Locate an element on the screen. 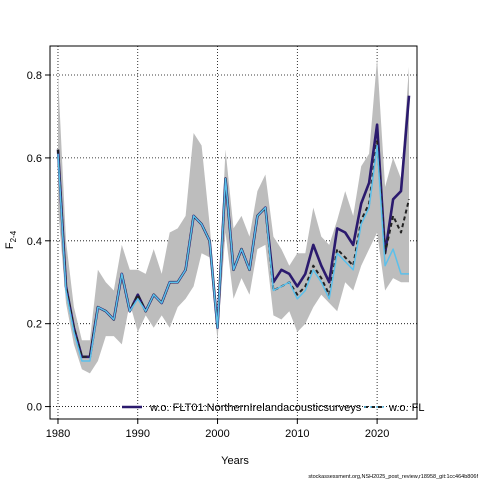  x-tick-label: 2020 is located at coordinates (377, 434).